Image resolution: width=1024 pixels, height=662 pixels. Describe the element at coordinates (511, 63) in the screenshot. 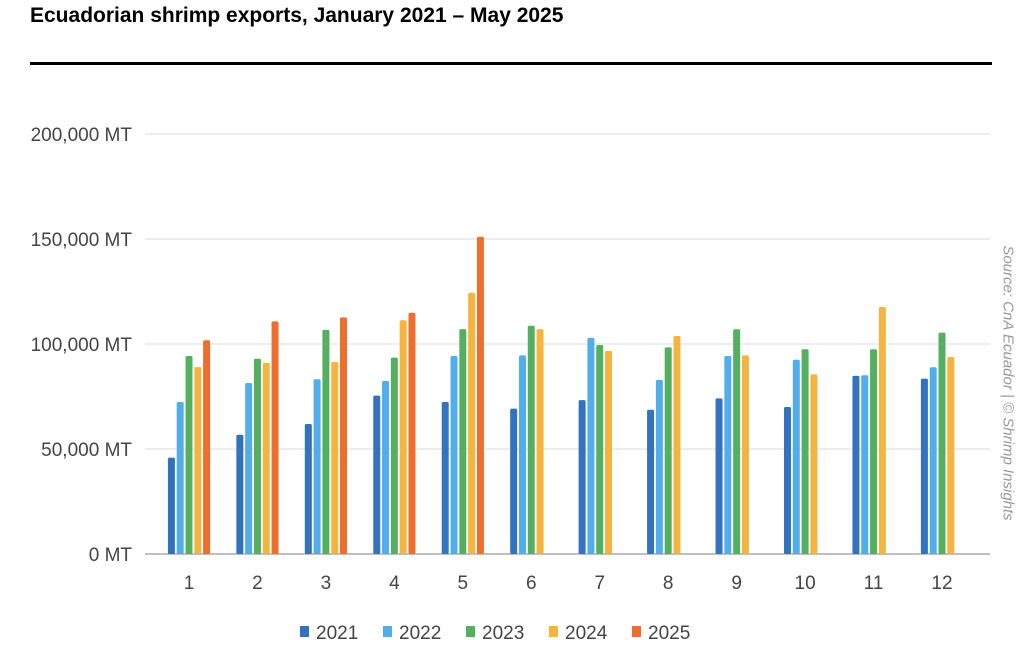

I see `title-divider` at that location.